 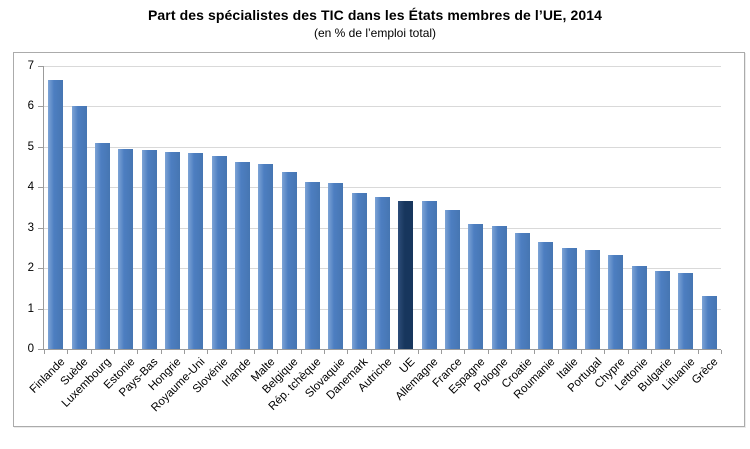 I want to click on bar-espagne, so click(x=476, y=286).